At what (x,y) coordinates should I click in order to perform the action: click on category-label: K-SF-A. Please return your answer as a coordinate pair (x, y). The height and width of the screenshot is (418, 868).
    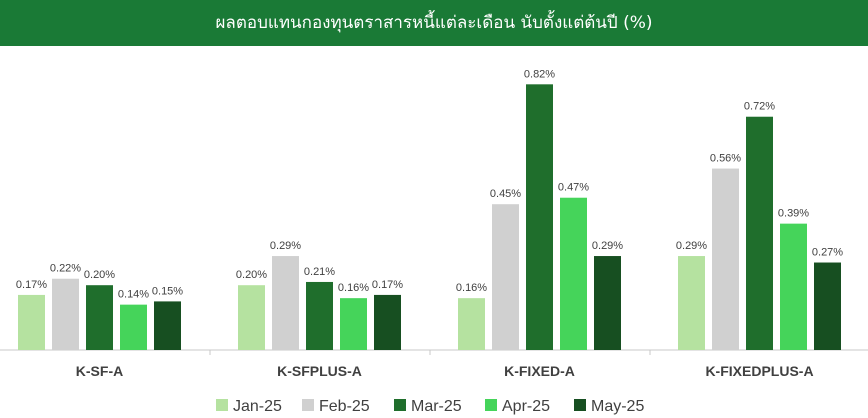
    Looking at the image, I should click on (99, 371).